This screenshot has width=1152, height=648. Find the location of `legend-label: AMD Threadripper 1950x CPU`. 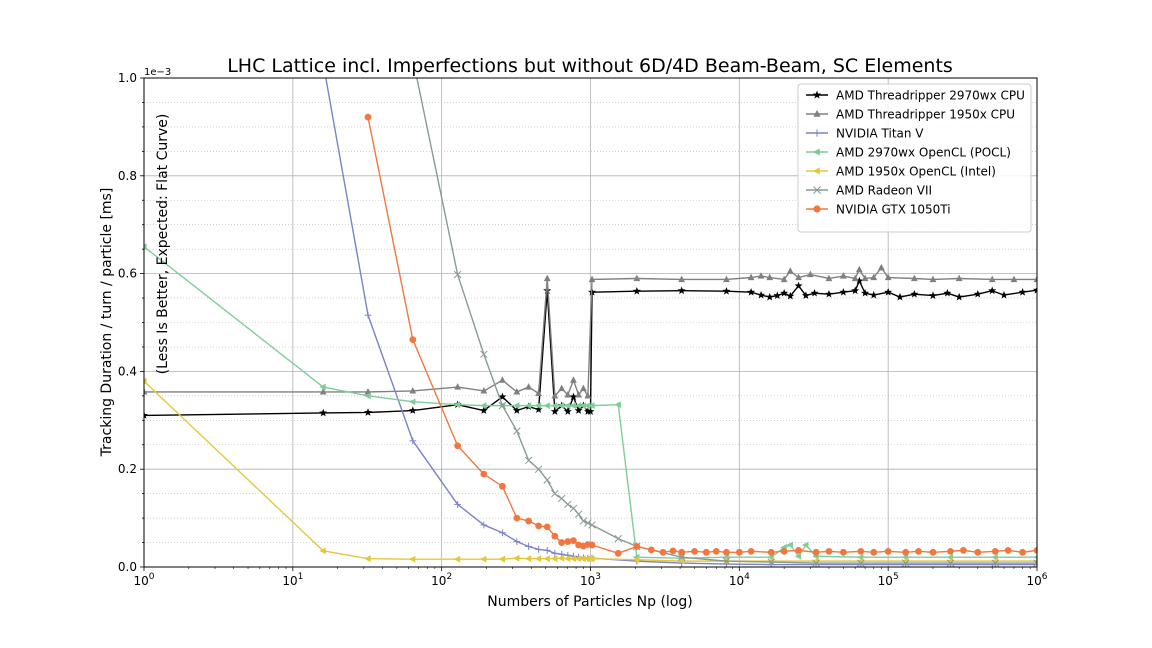

legend-label: AMD Threadripper 1950x CPU is located at coordinates (925, 115).